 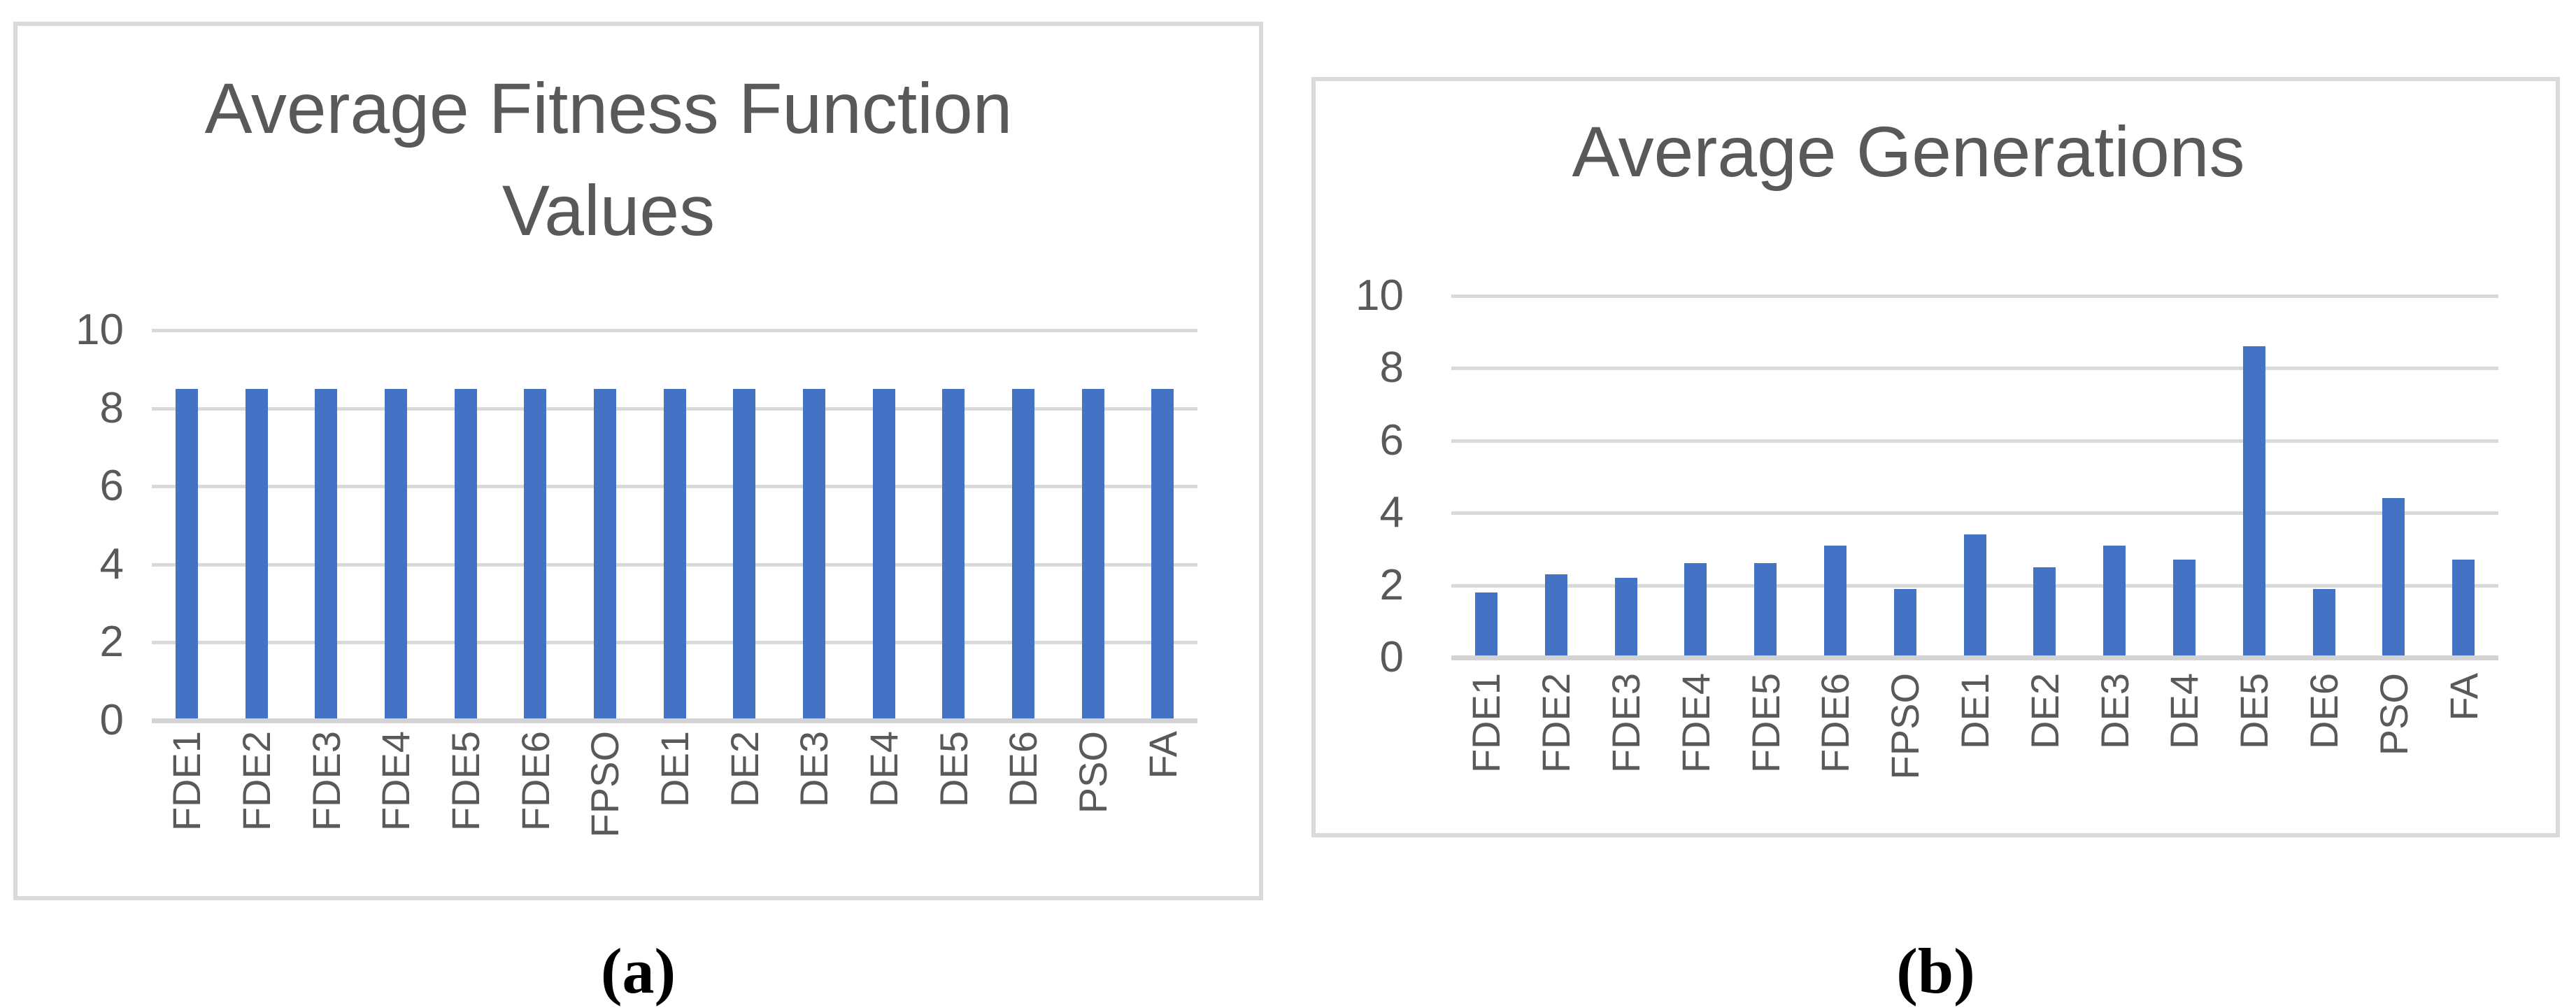 What do you see at coordinates (608, 210) in the screenshot?
I see `chart-title-line: Values` at bounding box center [608, 210].